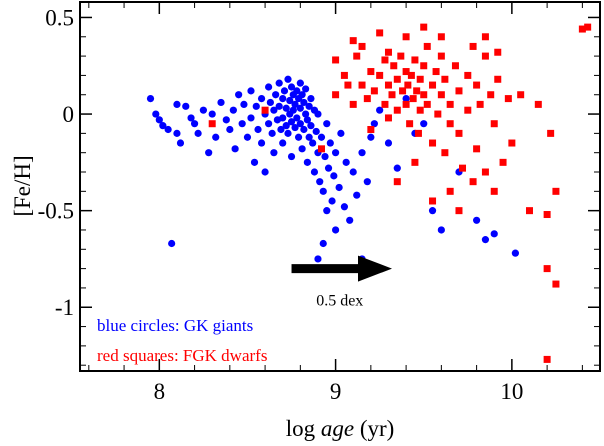 The height and width of the screenshot is (446, 604). What do you see at coordinates (339, 301) in the screenshot?
I see `arrow-label: 0.5 dex` at bounding box center [339, 301].